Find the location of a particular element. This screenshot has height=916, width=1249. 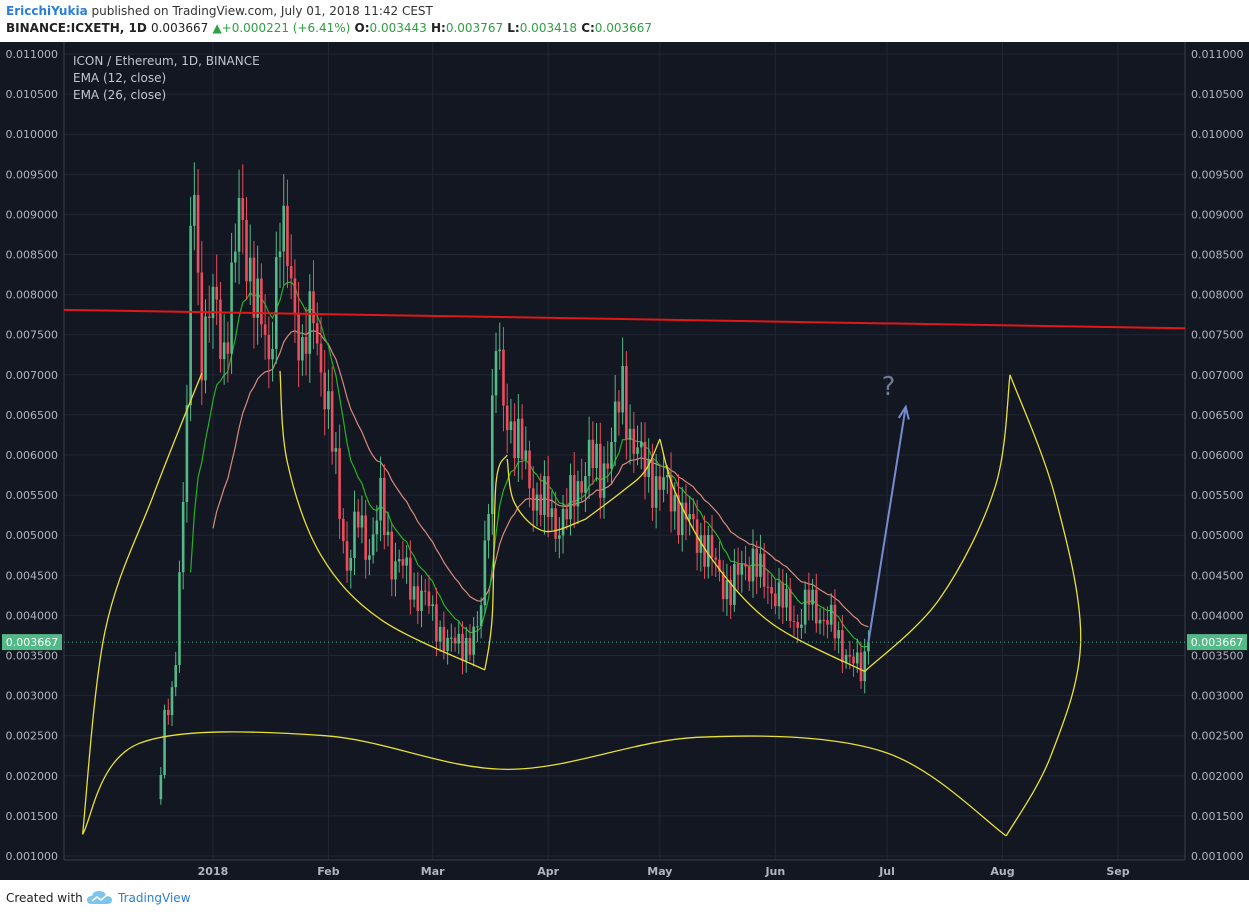

time-tick-label: Jul is located at coordinates (886, 871).